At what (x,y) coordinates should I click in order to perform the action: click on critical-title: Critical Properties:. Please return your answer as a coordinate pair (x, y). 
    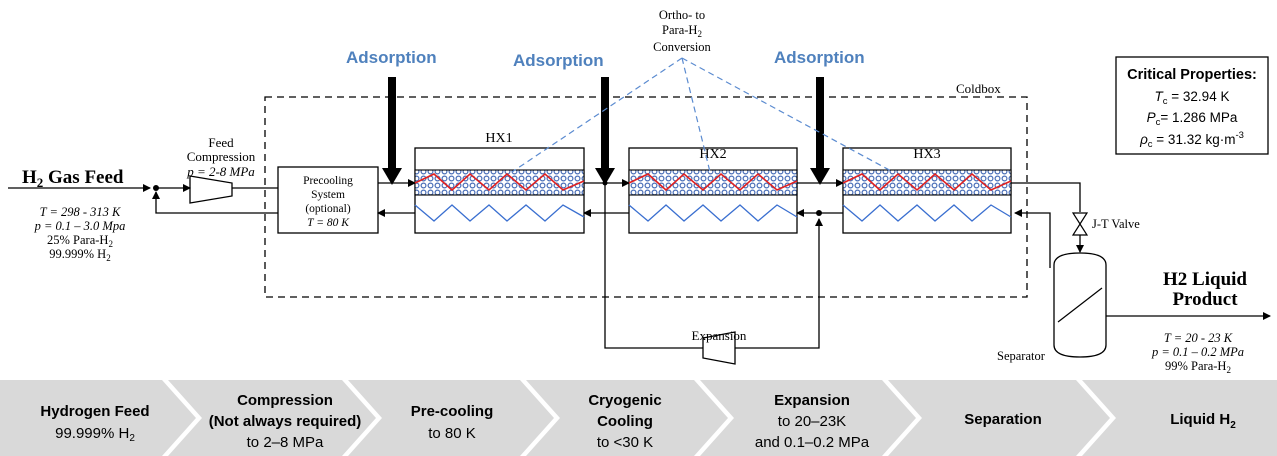
    Looking at the image, I should click on (1192, 75).